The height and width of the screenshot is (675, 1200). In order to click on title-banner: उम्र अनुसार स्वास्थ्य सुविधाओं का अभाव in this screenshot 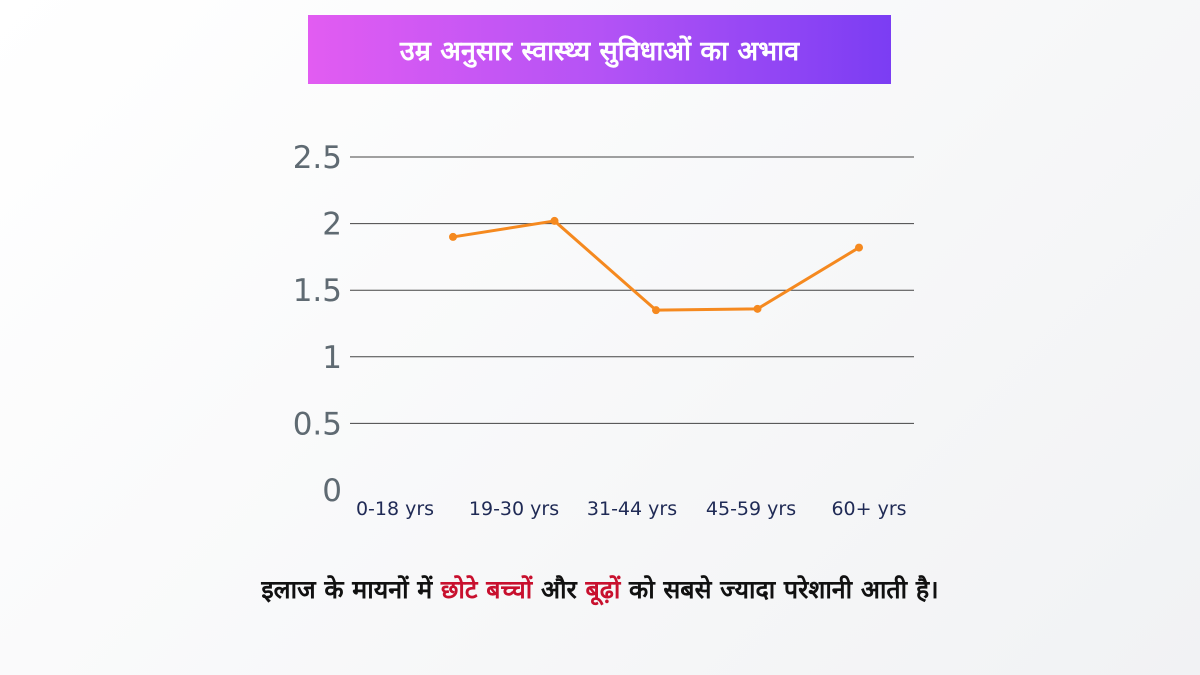, I will do `click(599, 49)`.